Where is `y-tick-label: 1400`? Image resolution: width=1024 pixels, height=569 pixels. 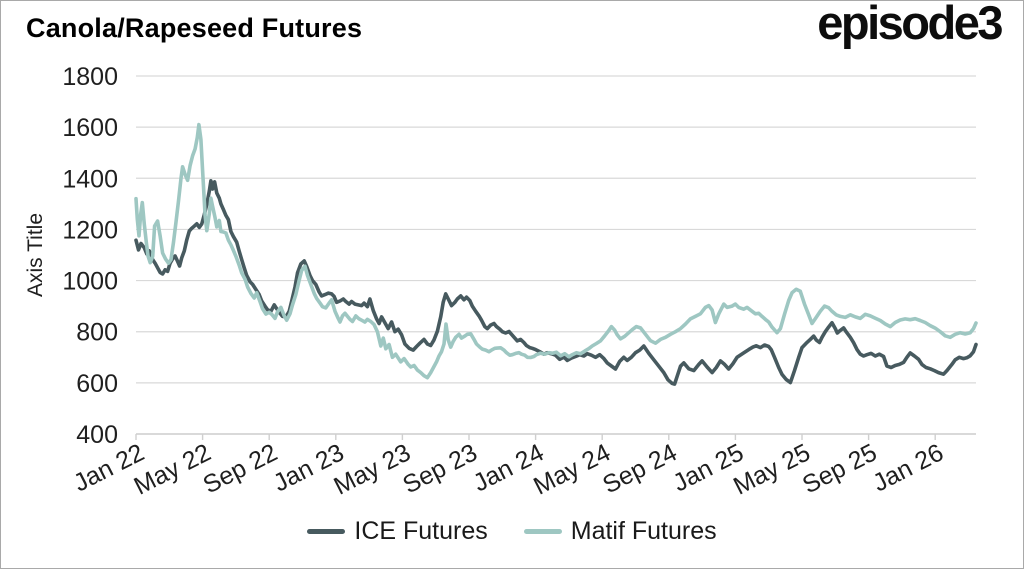 y-tick-label: 1400 is located at coordinates (90, 179).